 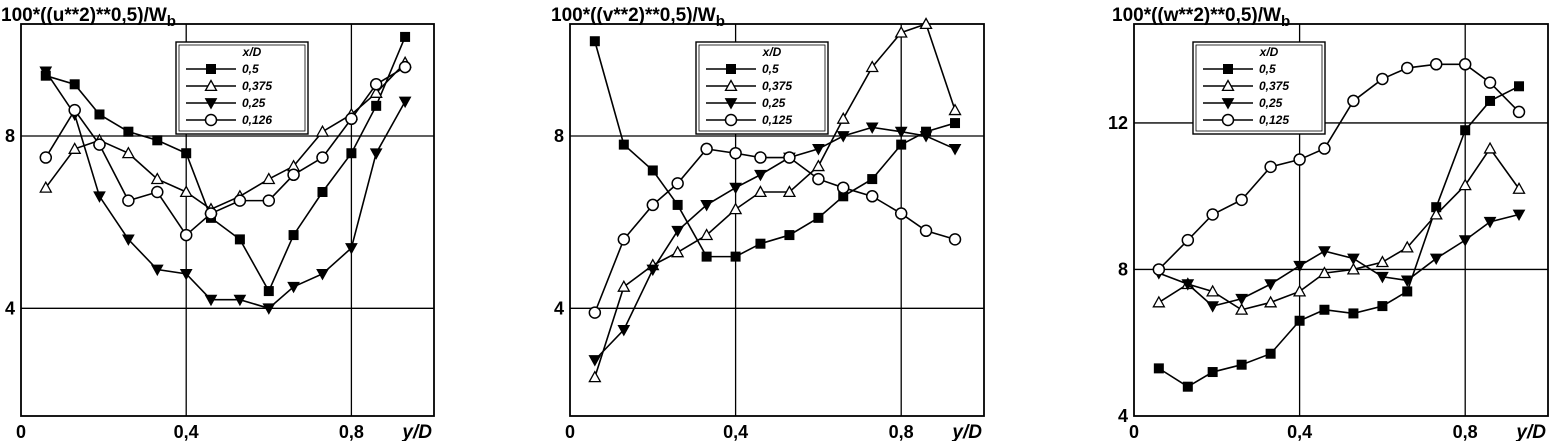 What do you see at coordinates (638, 17) in the screenshot?
I see `chart-title: 100*((v**2)**0,5)/Wb` at bounding box center [638, 17].